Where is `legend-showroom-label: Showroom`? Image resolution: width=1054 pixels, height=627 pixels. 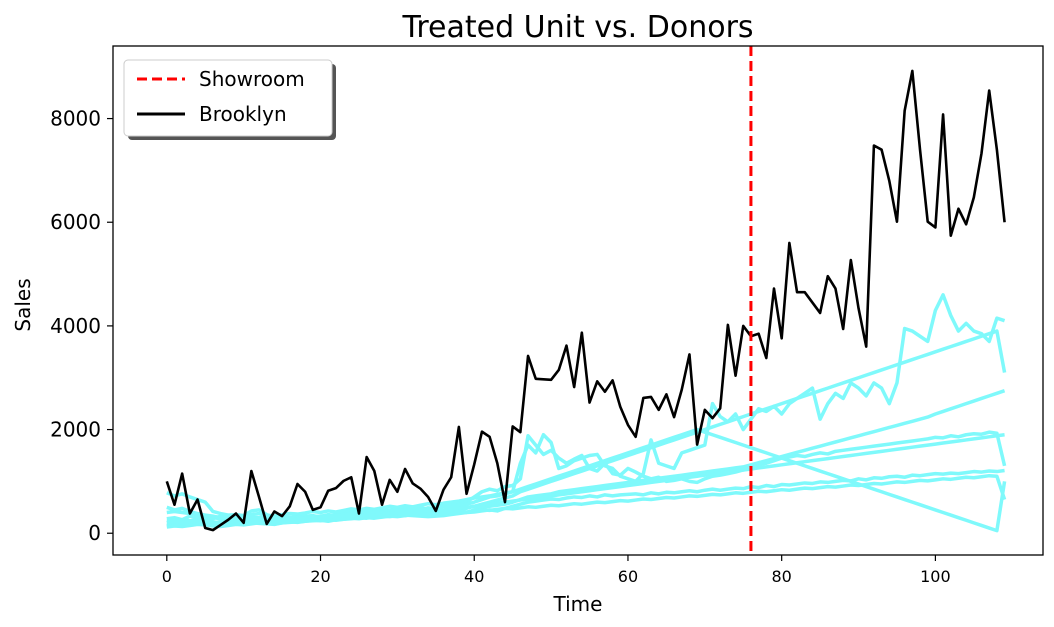 legend-showroom-label: Showroom is located at coordinates (252, 79).